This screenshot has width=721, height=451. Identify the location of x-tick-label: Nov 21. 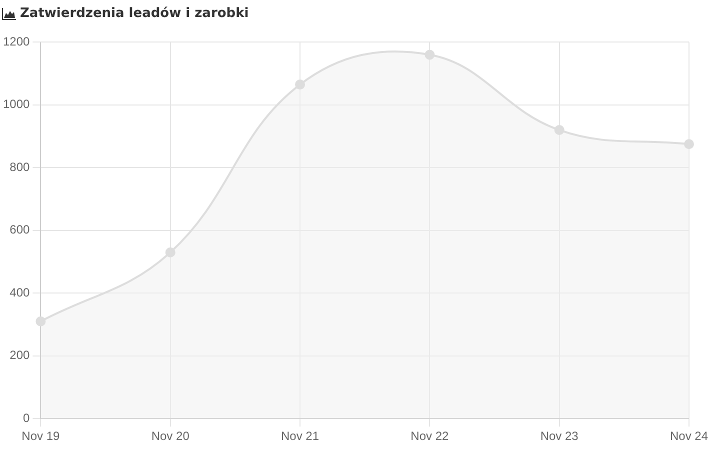
(300, 436).